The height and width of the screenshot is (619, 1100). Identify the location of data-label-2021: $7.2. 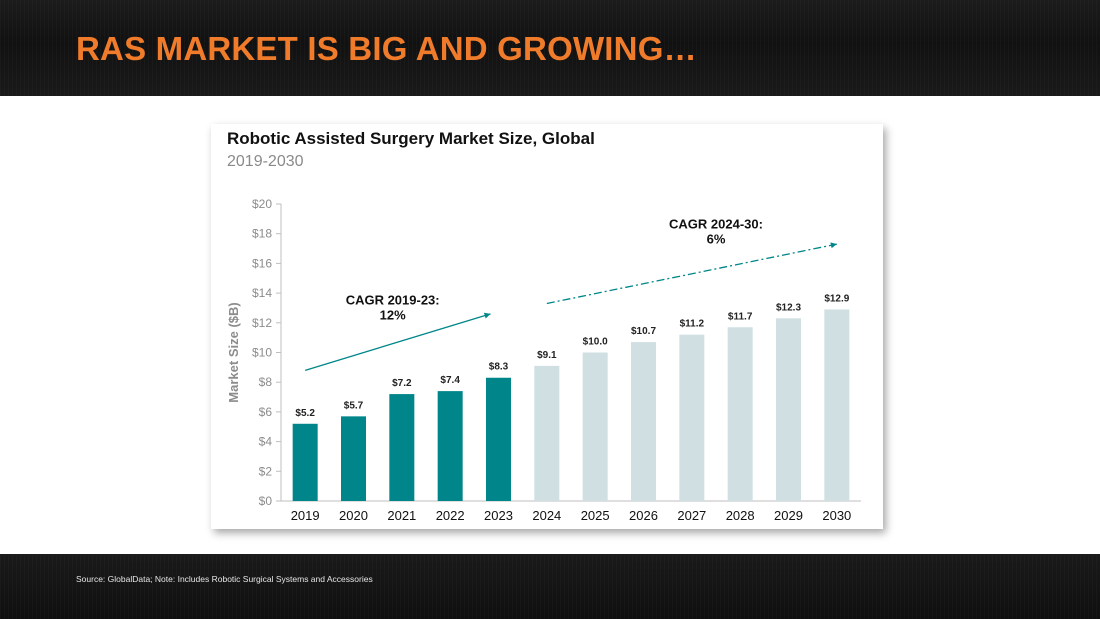
(402, 383).